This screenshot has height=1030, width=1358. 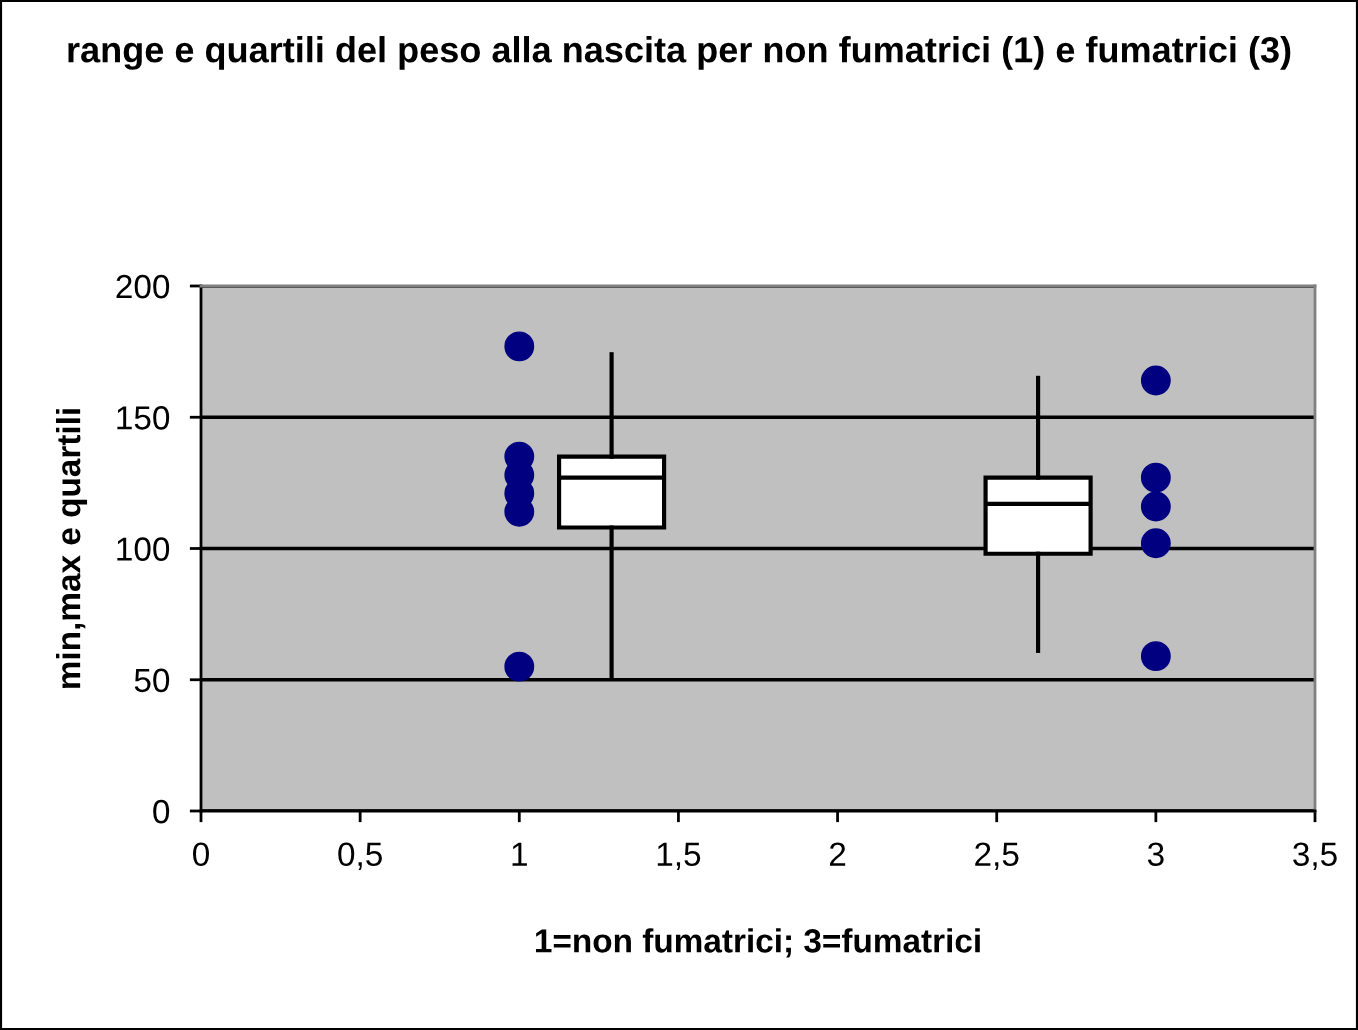 What do you see at coordinates (360, 856) in the screenshot?
I see `x-tick-label: 0,5` at bounding box center [360, 856].